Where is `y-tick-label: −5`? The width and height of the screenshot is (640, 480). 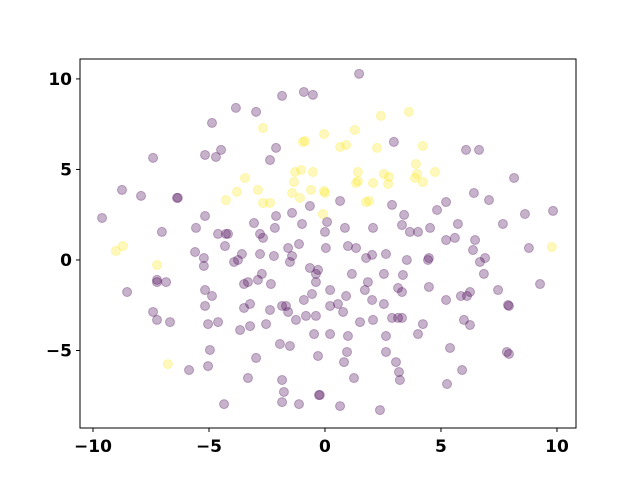
y-tick-label: −5 is located at coordinates (59, 352).